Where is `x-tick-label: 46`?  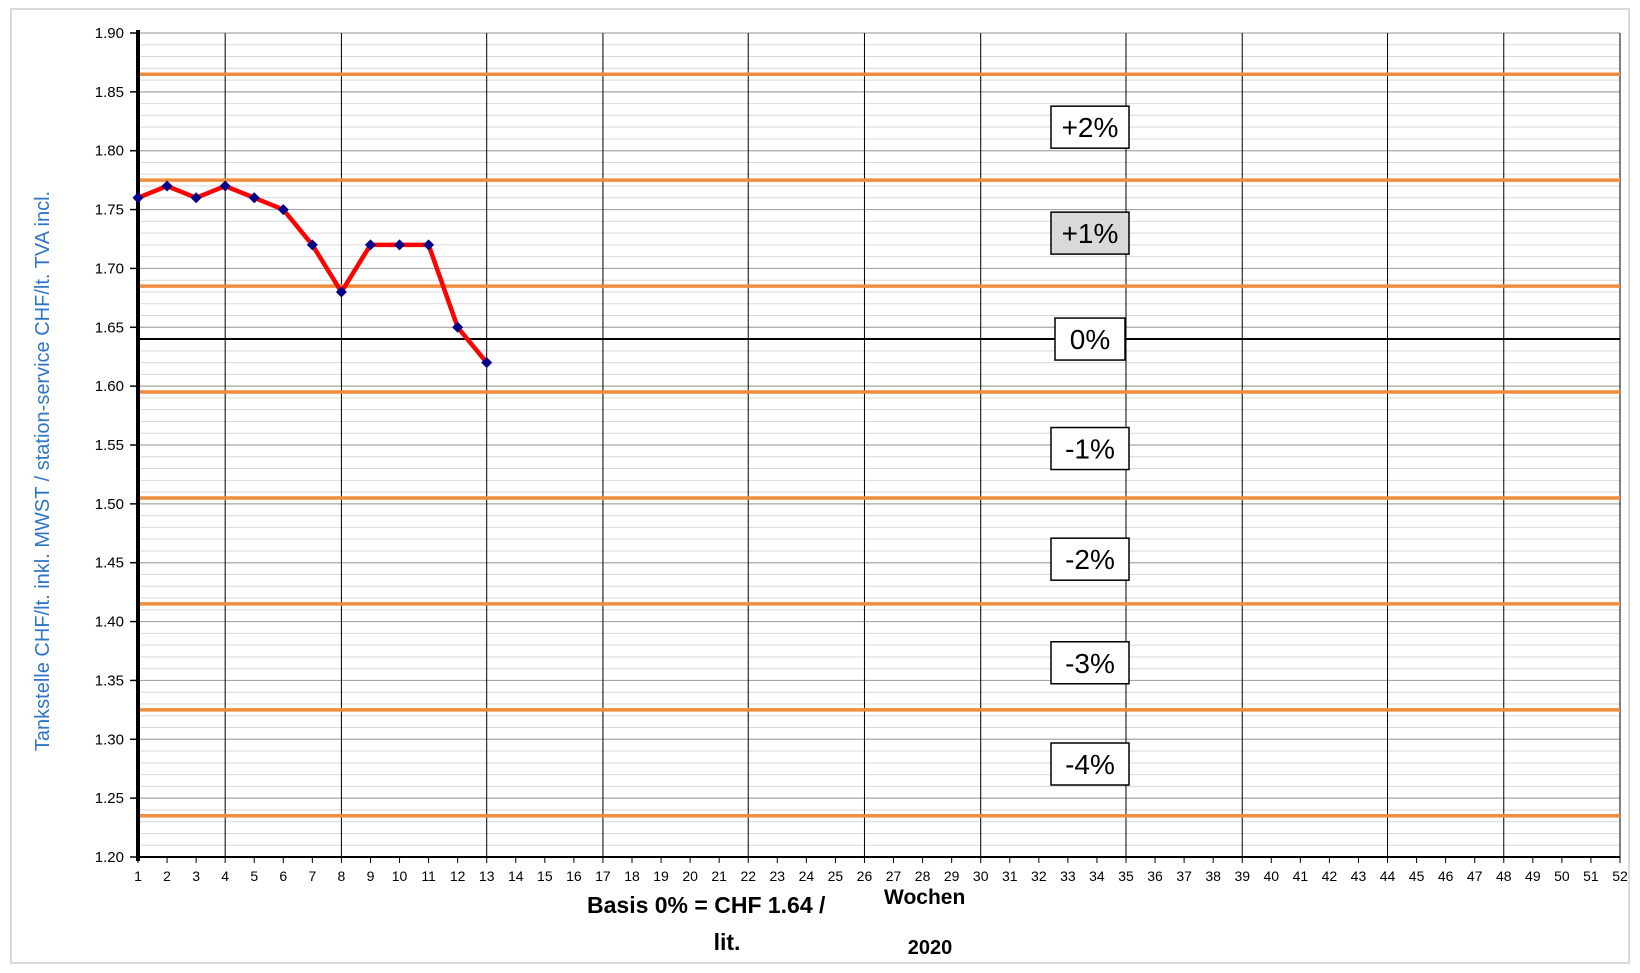 x-tick-label: 46 is located at coordinates (1446, 876).